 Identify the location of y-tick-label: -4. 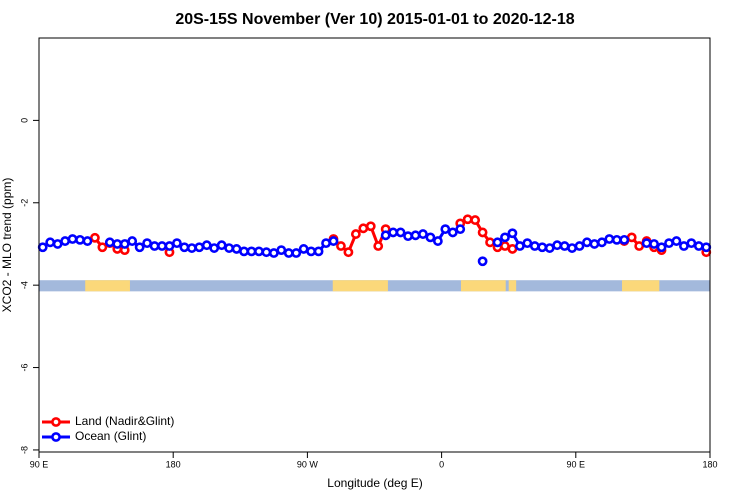
(24, 285).